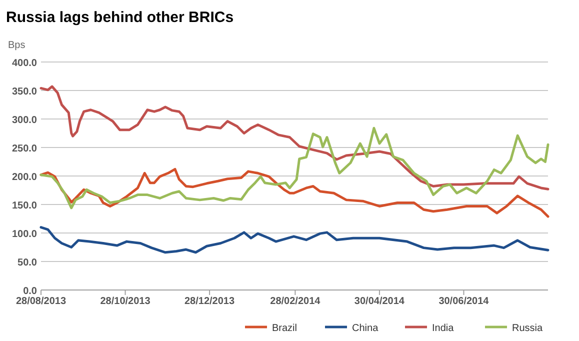  I want to click on y-tick-label: 200.0, so click(25, 177).